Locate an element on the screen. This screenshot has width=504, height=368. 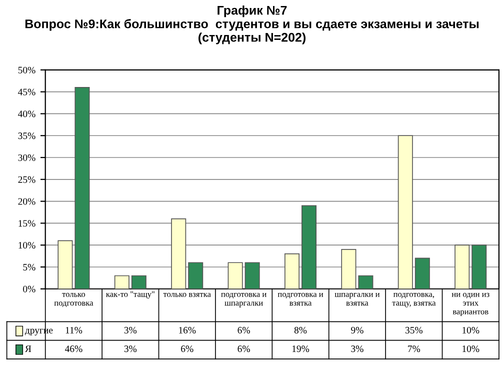
x-tick-label: как-то "тащу" is located at coordinates (130, 295).